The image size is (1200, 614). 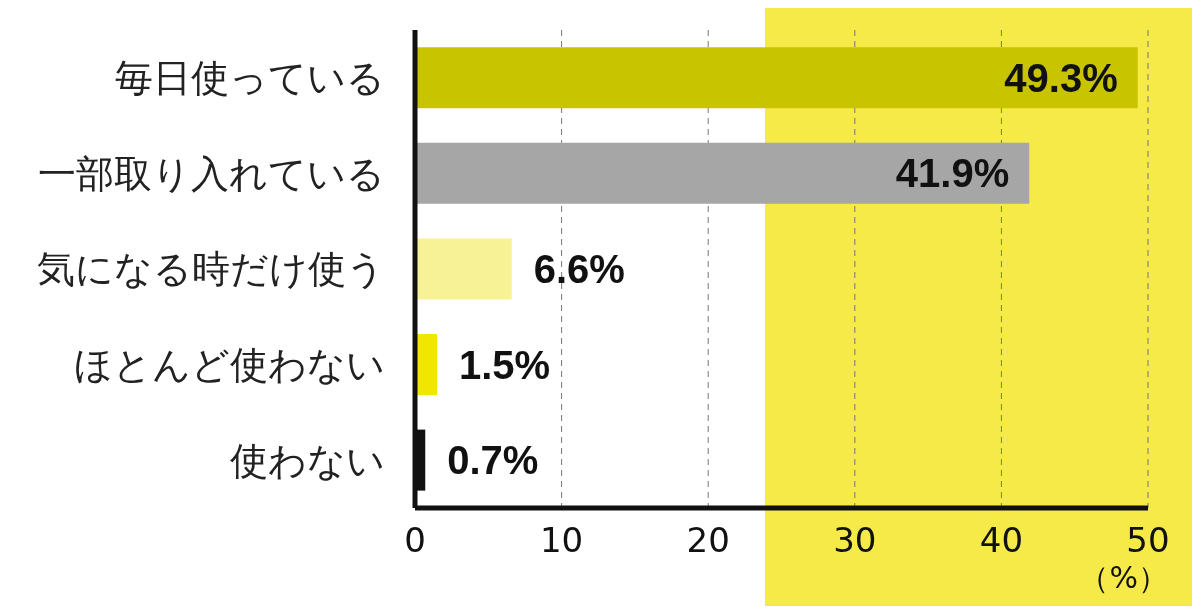 I want to click on y-tick-label: ほとんど使わない, so click(x=229, y=365).